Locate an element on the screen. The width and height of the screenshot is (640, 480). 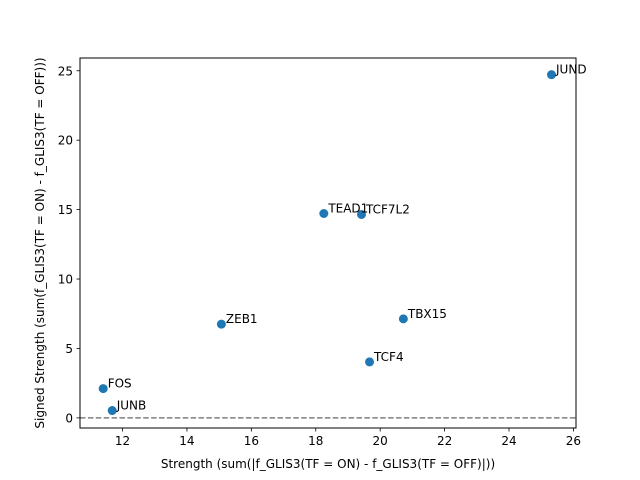
point-label-fos: FOS is located at coordinates (120, 384).